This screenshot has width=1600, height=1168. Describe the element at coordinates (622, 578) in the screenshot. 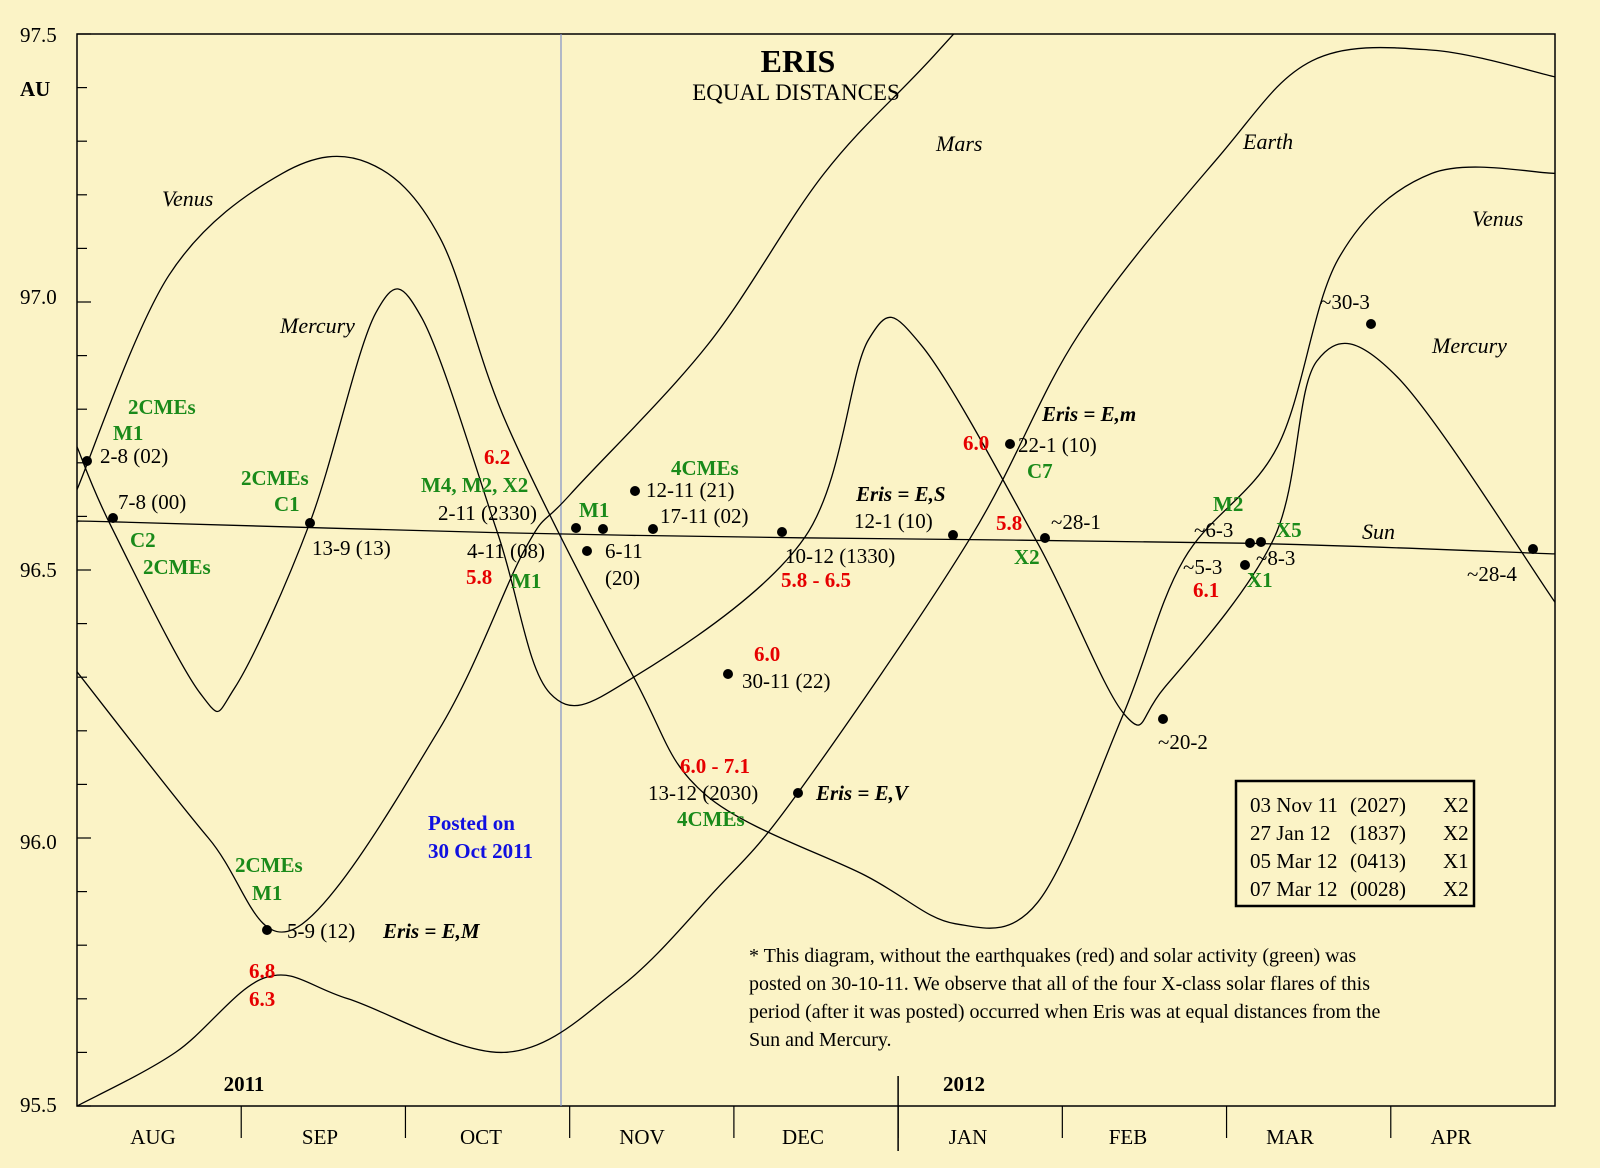

I see `date-label: (20)` at that location.